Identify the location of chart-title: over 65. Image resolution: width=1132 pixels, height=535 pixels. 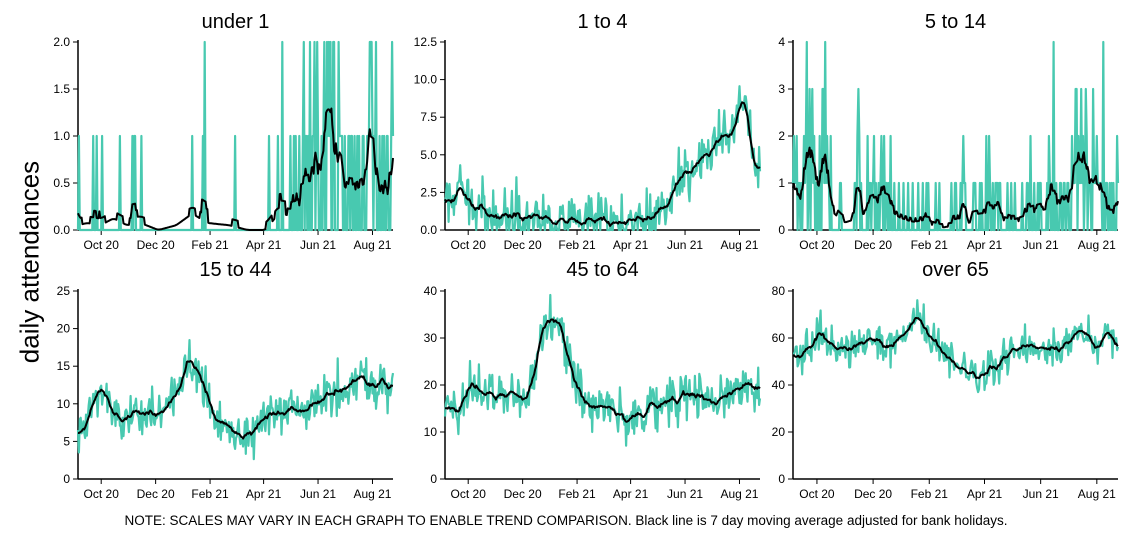
(955, 270).